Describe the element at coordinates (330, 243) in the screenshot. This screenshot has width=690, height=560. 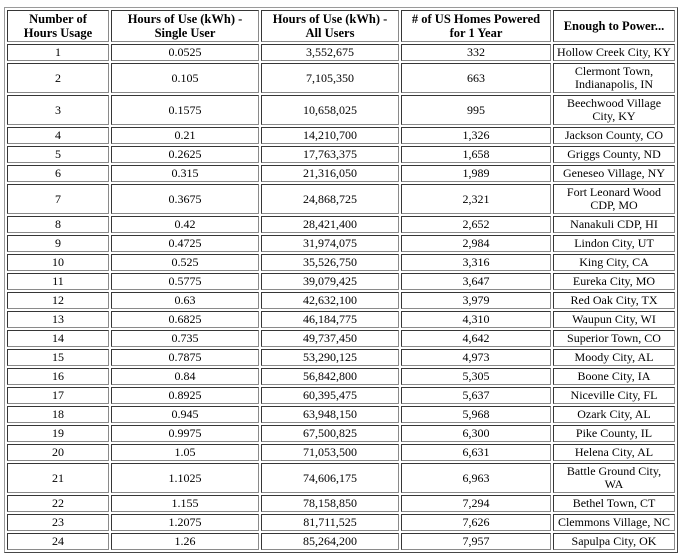
I see `table-cell: 31,974,075` at that location.